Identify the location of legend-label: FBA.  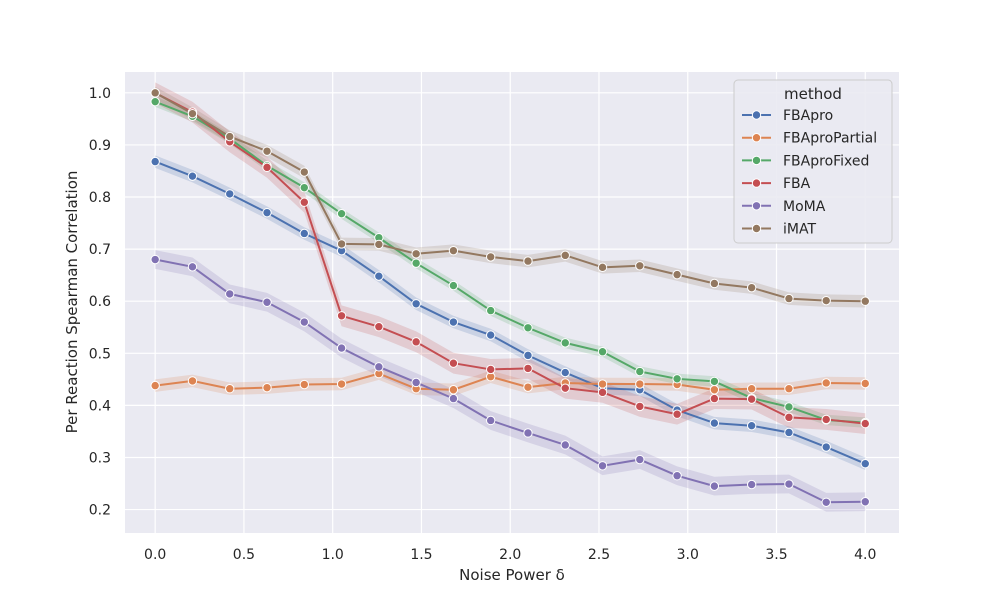
(797, 184).